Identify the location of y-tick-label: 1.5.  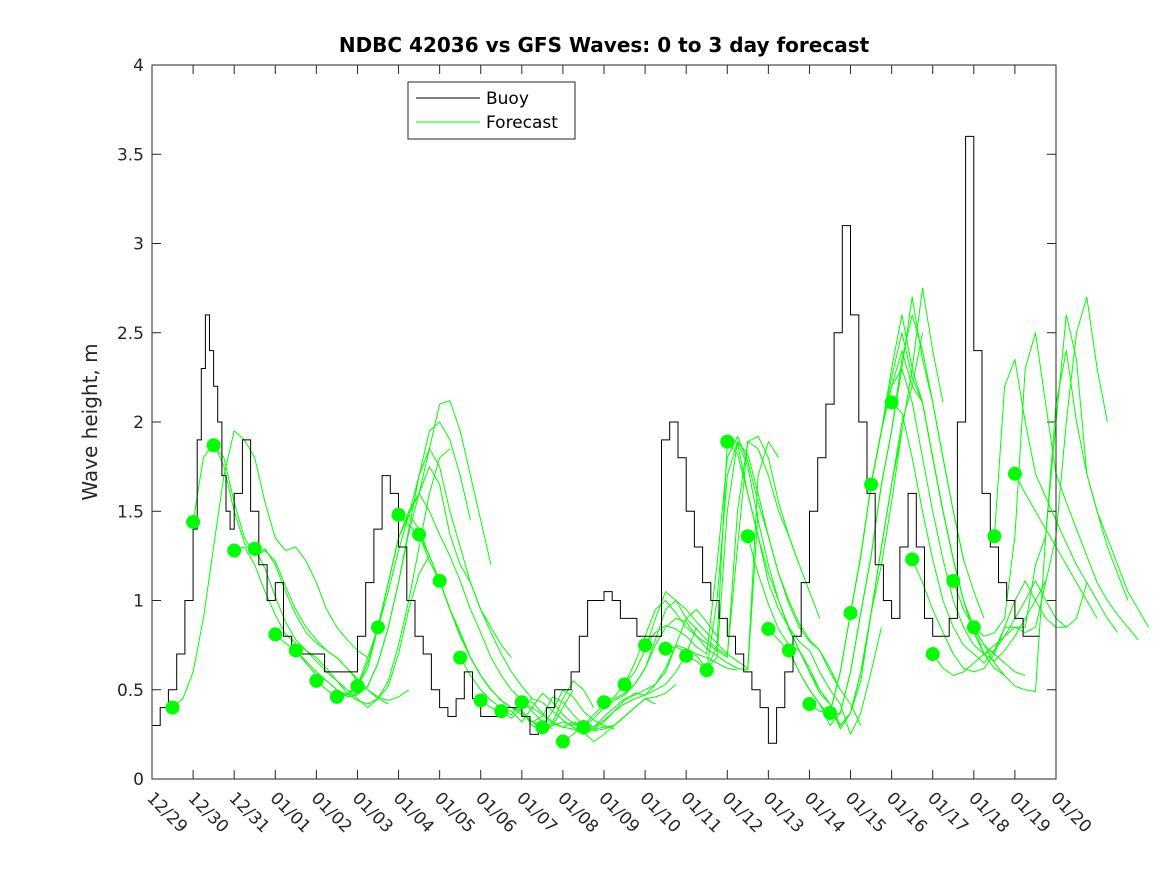
(130, 512).